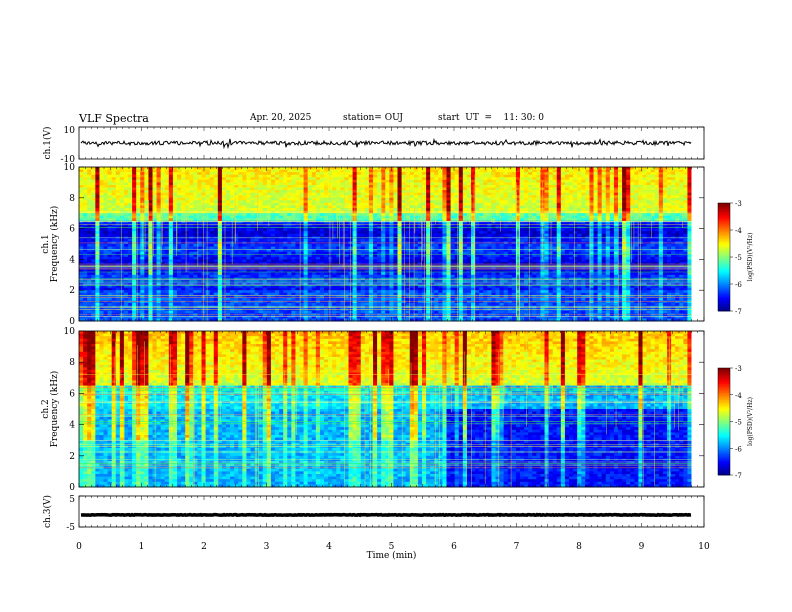  What do you see at coordinates (738, 476) in the screenshot?
I see `ch2-colorbar-tick-label: -7` at bounding box center [738, 476].